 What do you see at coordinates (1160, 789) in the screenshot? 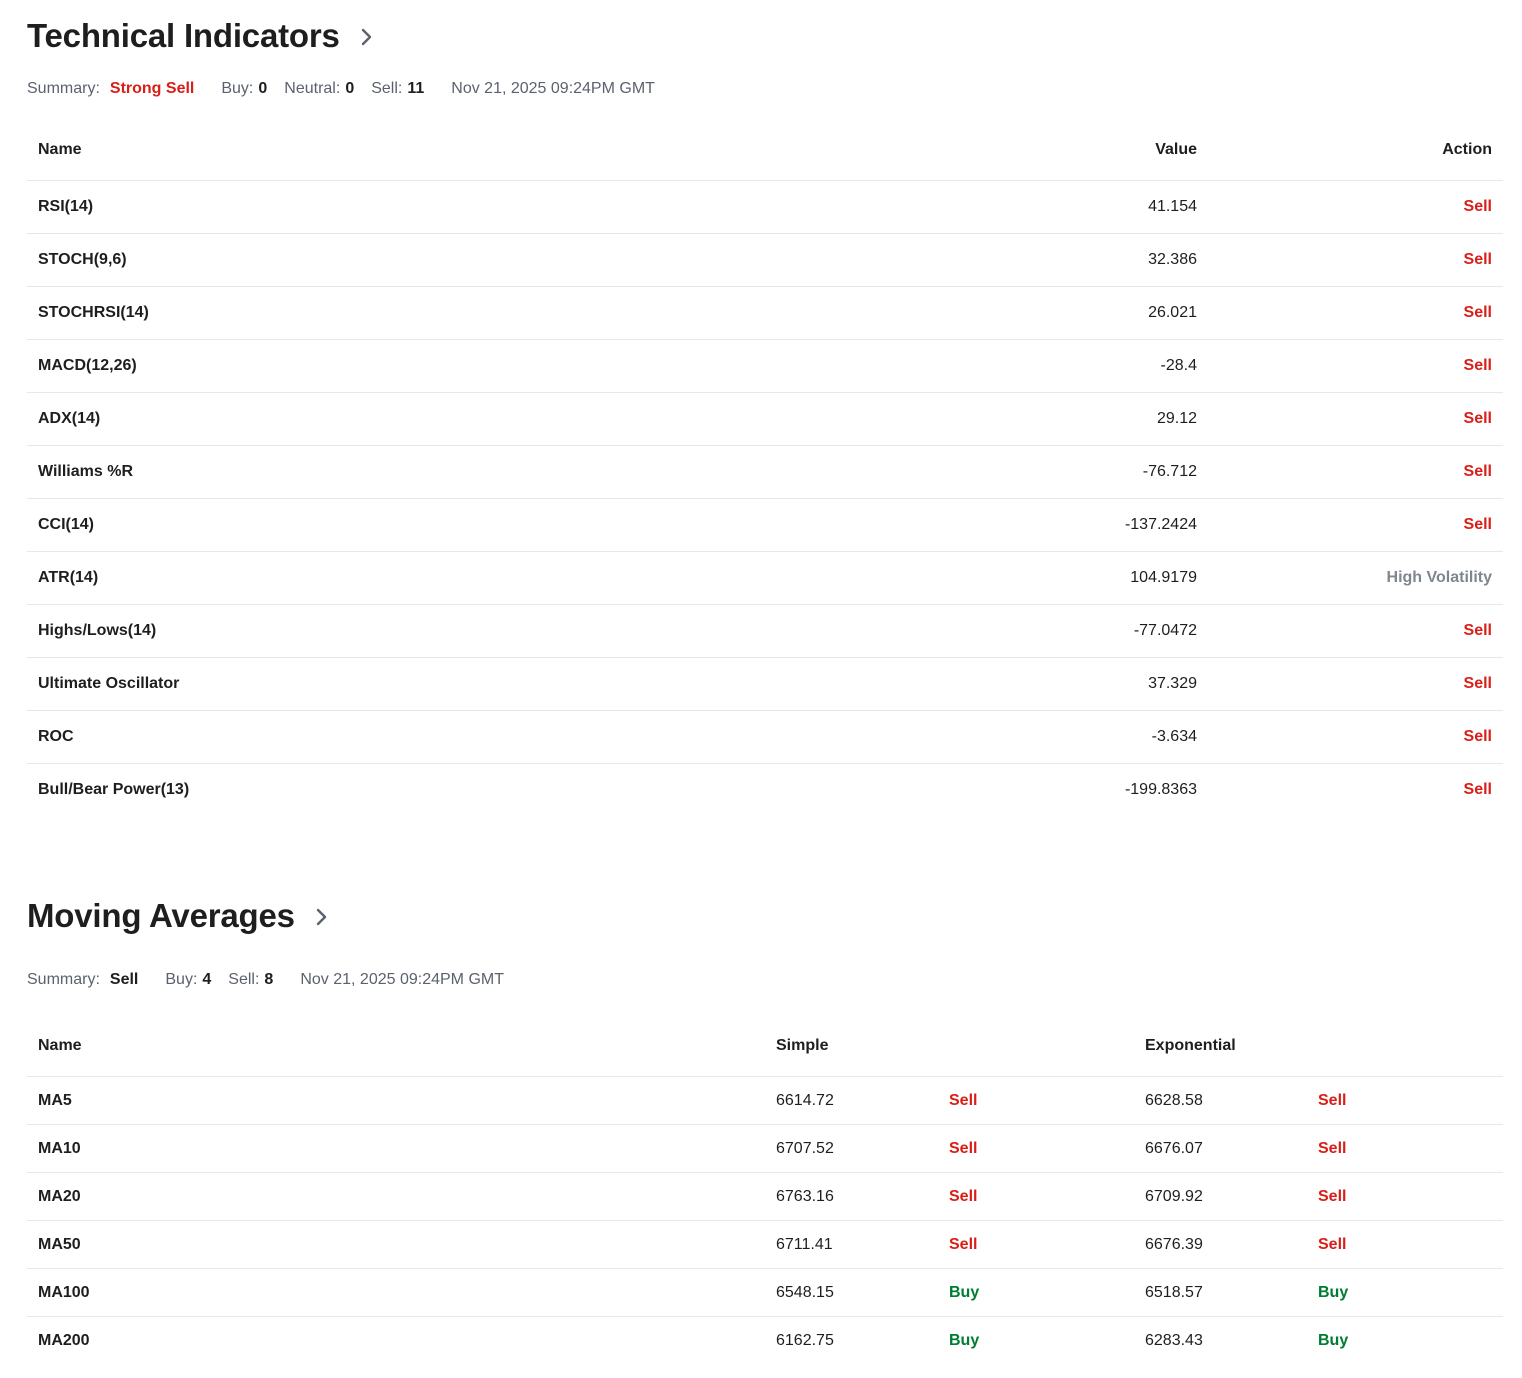
I see `indicator-value: -199.8363` at bounding box center [1160, 789].